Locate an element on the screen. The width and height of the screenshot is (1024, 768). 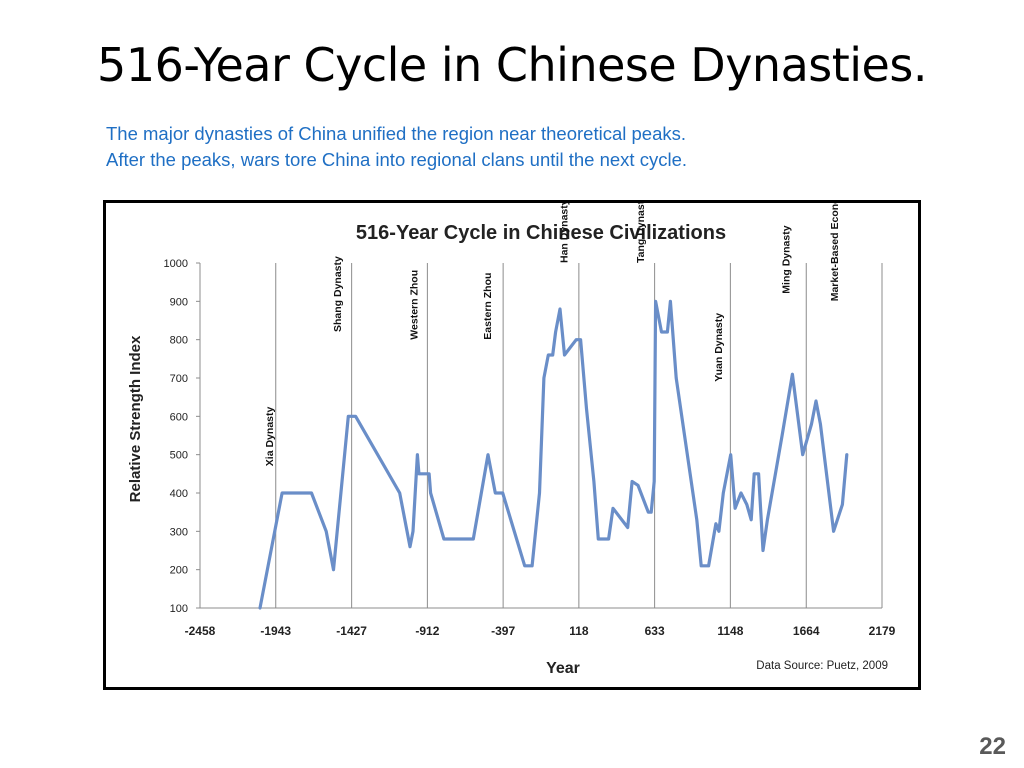
x-tick-label-9: 2179 is located at coordinates (882, 631).